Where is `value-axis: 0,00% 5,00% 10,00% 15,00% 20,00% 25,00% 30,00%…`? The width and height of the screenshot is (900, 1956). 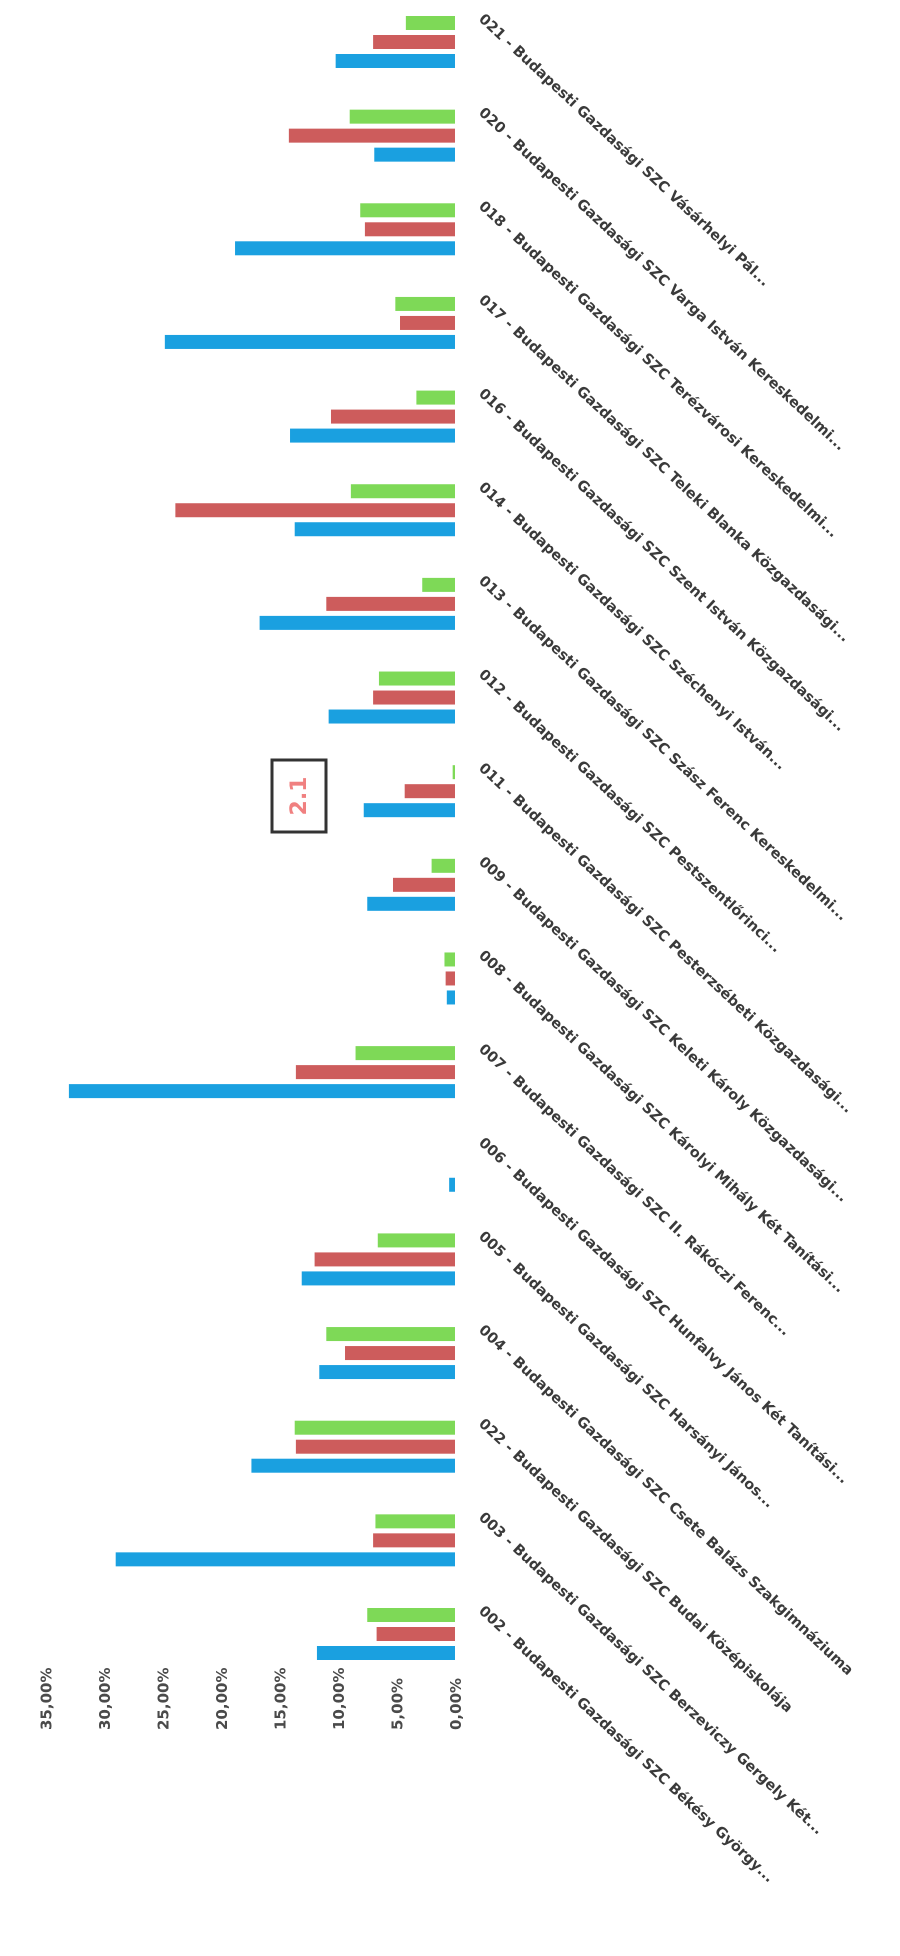
value-axis: 0,00% 5,00% 10,00% 15,00% 20,00% 25,00% 30,00%… is located at coordinates (252, 1699).